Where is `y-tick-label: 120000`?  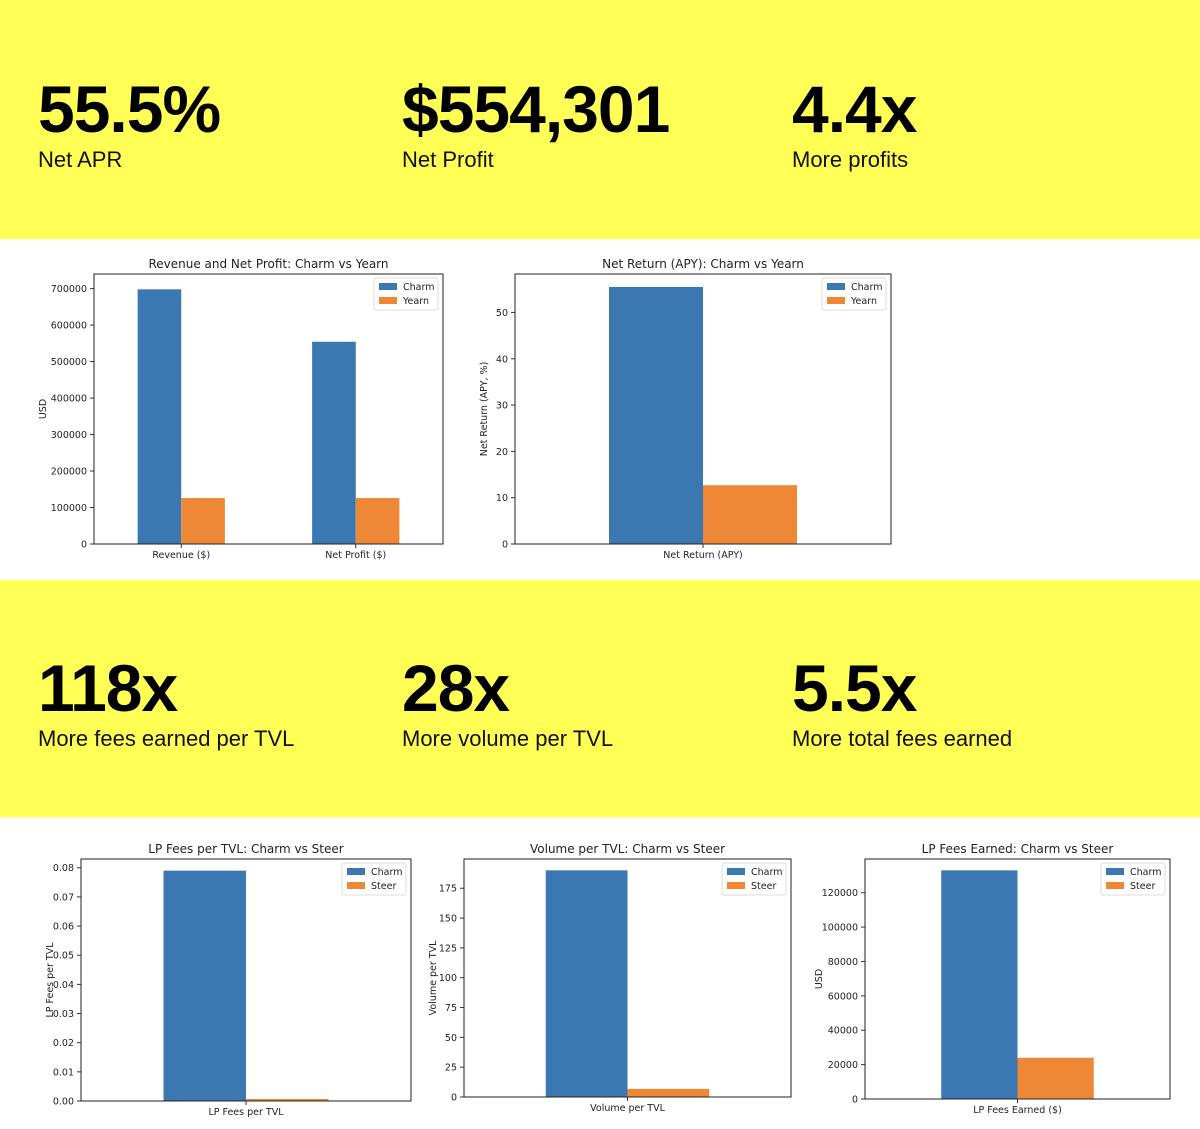 y-tick-label: 120000 is located at coordinates (840, 893).